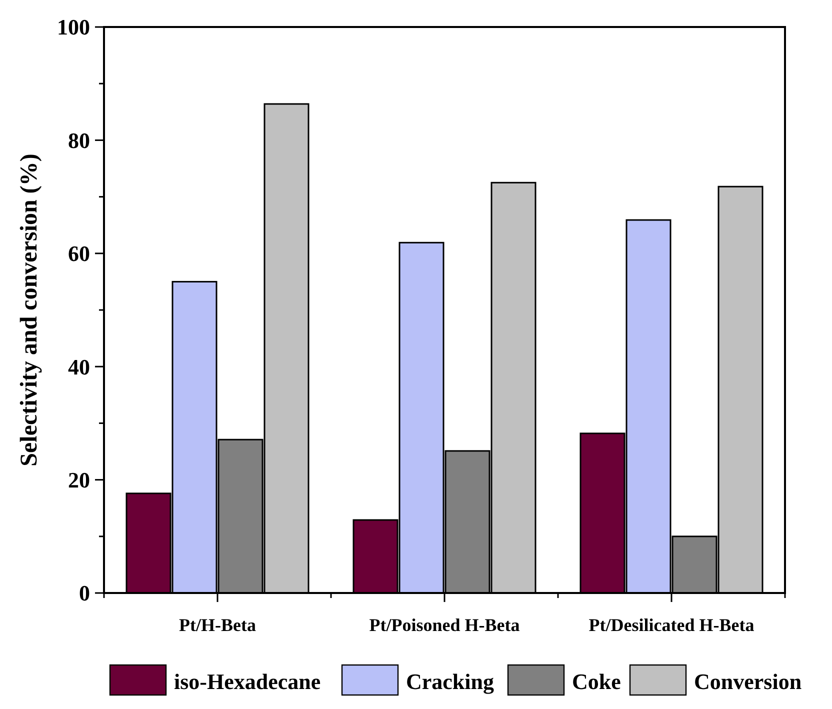  Describe the element at coordinates (217, 625) in the screenshot. I see `x-tick-label: Pt/H-Beta` at that location.